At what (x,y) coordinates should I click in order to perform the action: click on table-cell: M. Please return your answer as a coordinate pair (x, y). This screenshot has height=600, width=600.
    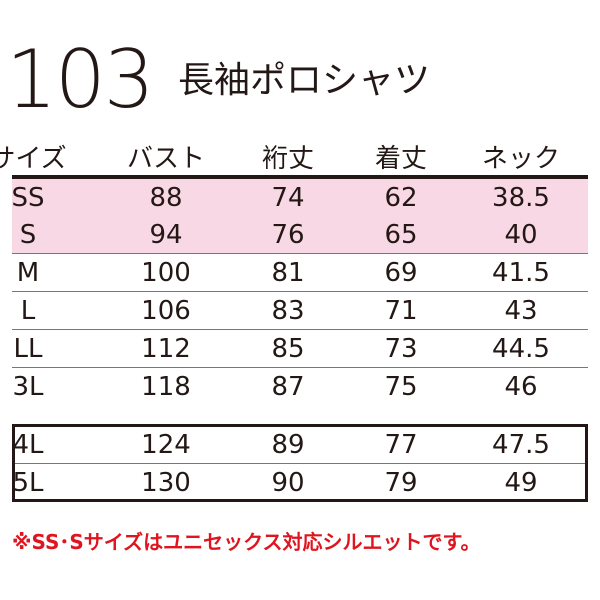
    Looking at the image, I should click on (28, 273).